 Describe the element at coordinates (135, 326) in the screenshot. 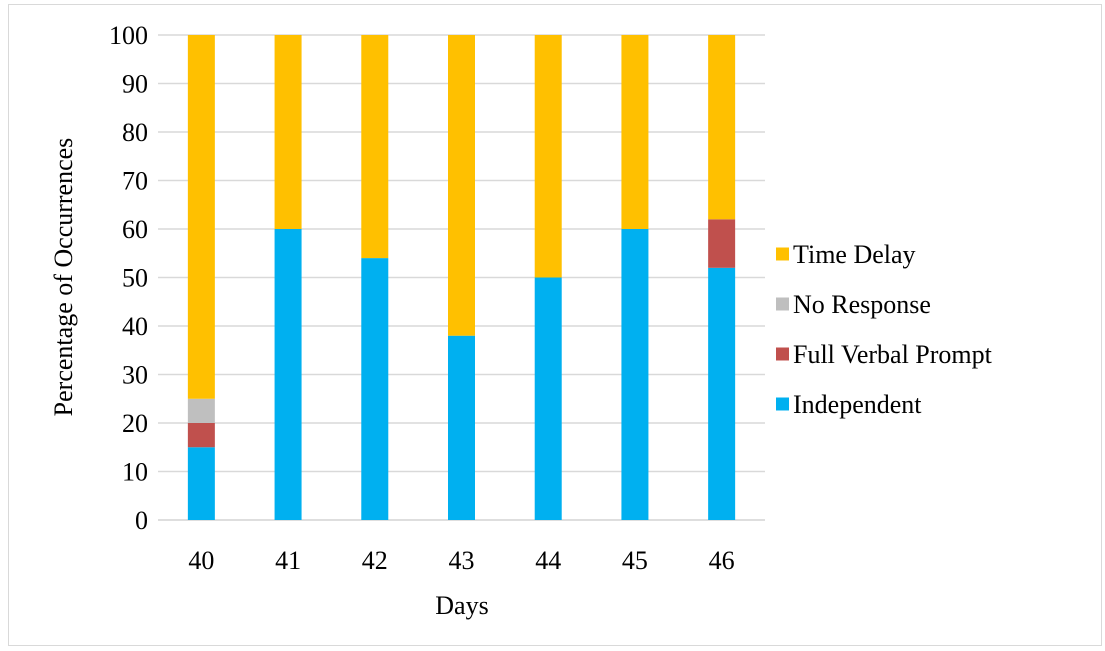

I see `y-tick-label: 40` at that location.